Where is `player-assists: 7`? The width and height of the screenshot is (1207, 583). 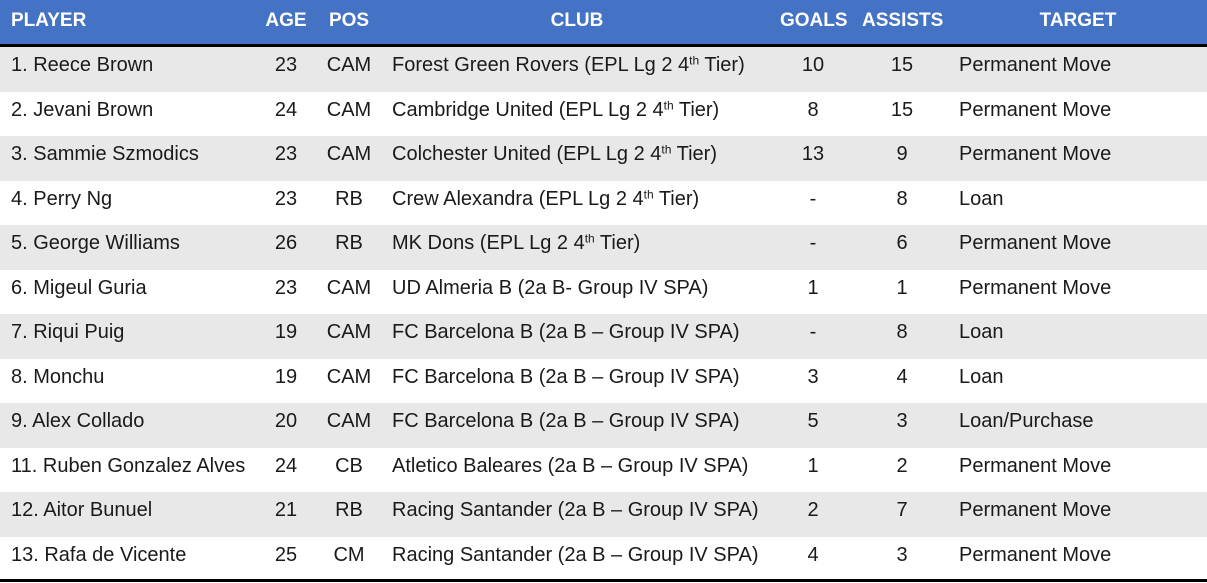 player-assists: 7 is located at coordinates (902, 510).